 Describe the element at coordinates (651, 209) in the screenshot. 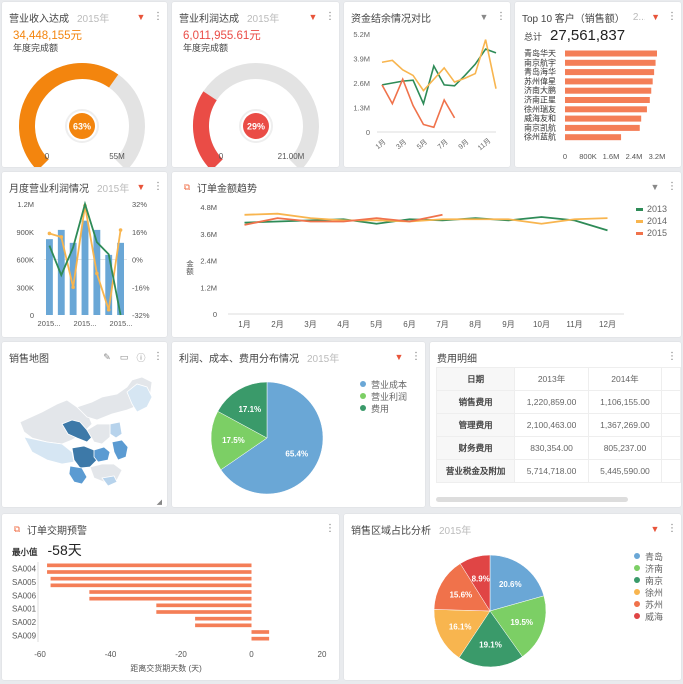

I see `legend-item: 2013` at that location.